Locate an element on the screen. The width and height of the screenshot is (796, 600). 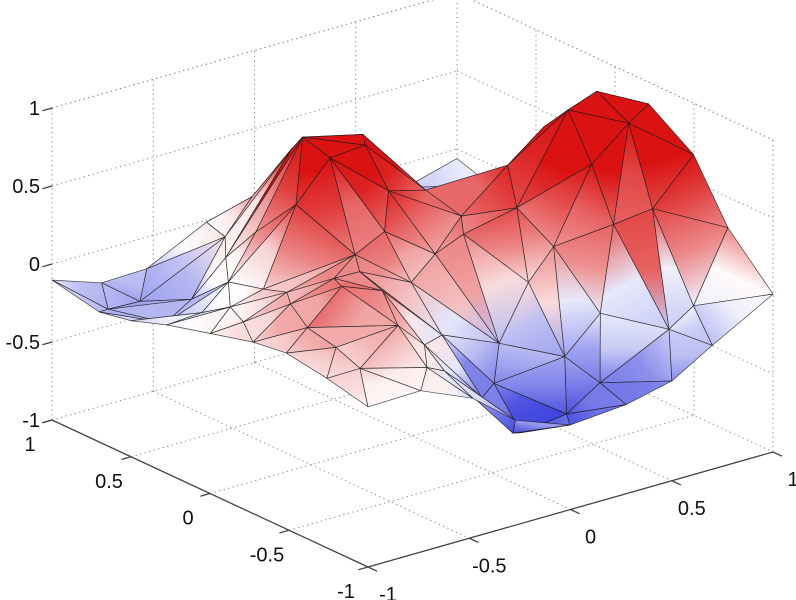
y-axis-tick-label: 1 is located at coordinates (29, 445).